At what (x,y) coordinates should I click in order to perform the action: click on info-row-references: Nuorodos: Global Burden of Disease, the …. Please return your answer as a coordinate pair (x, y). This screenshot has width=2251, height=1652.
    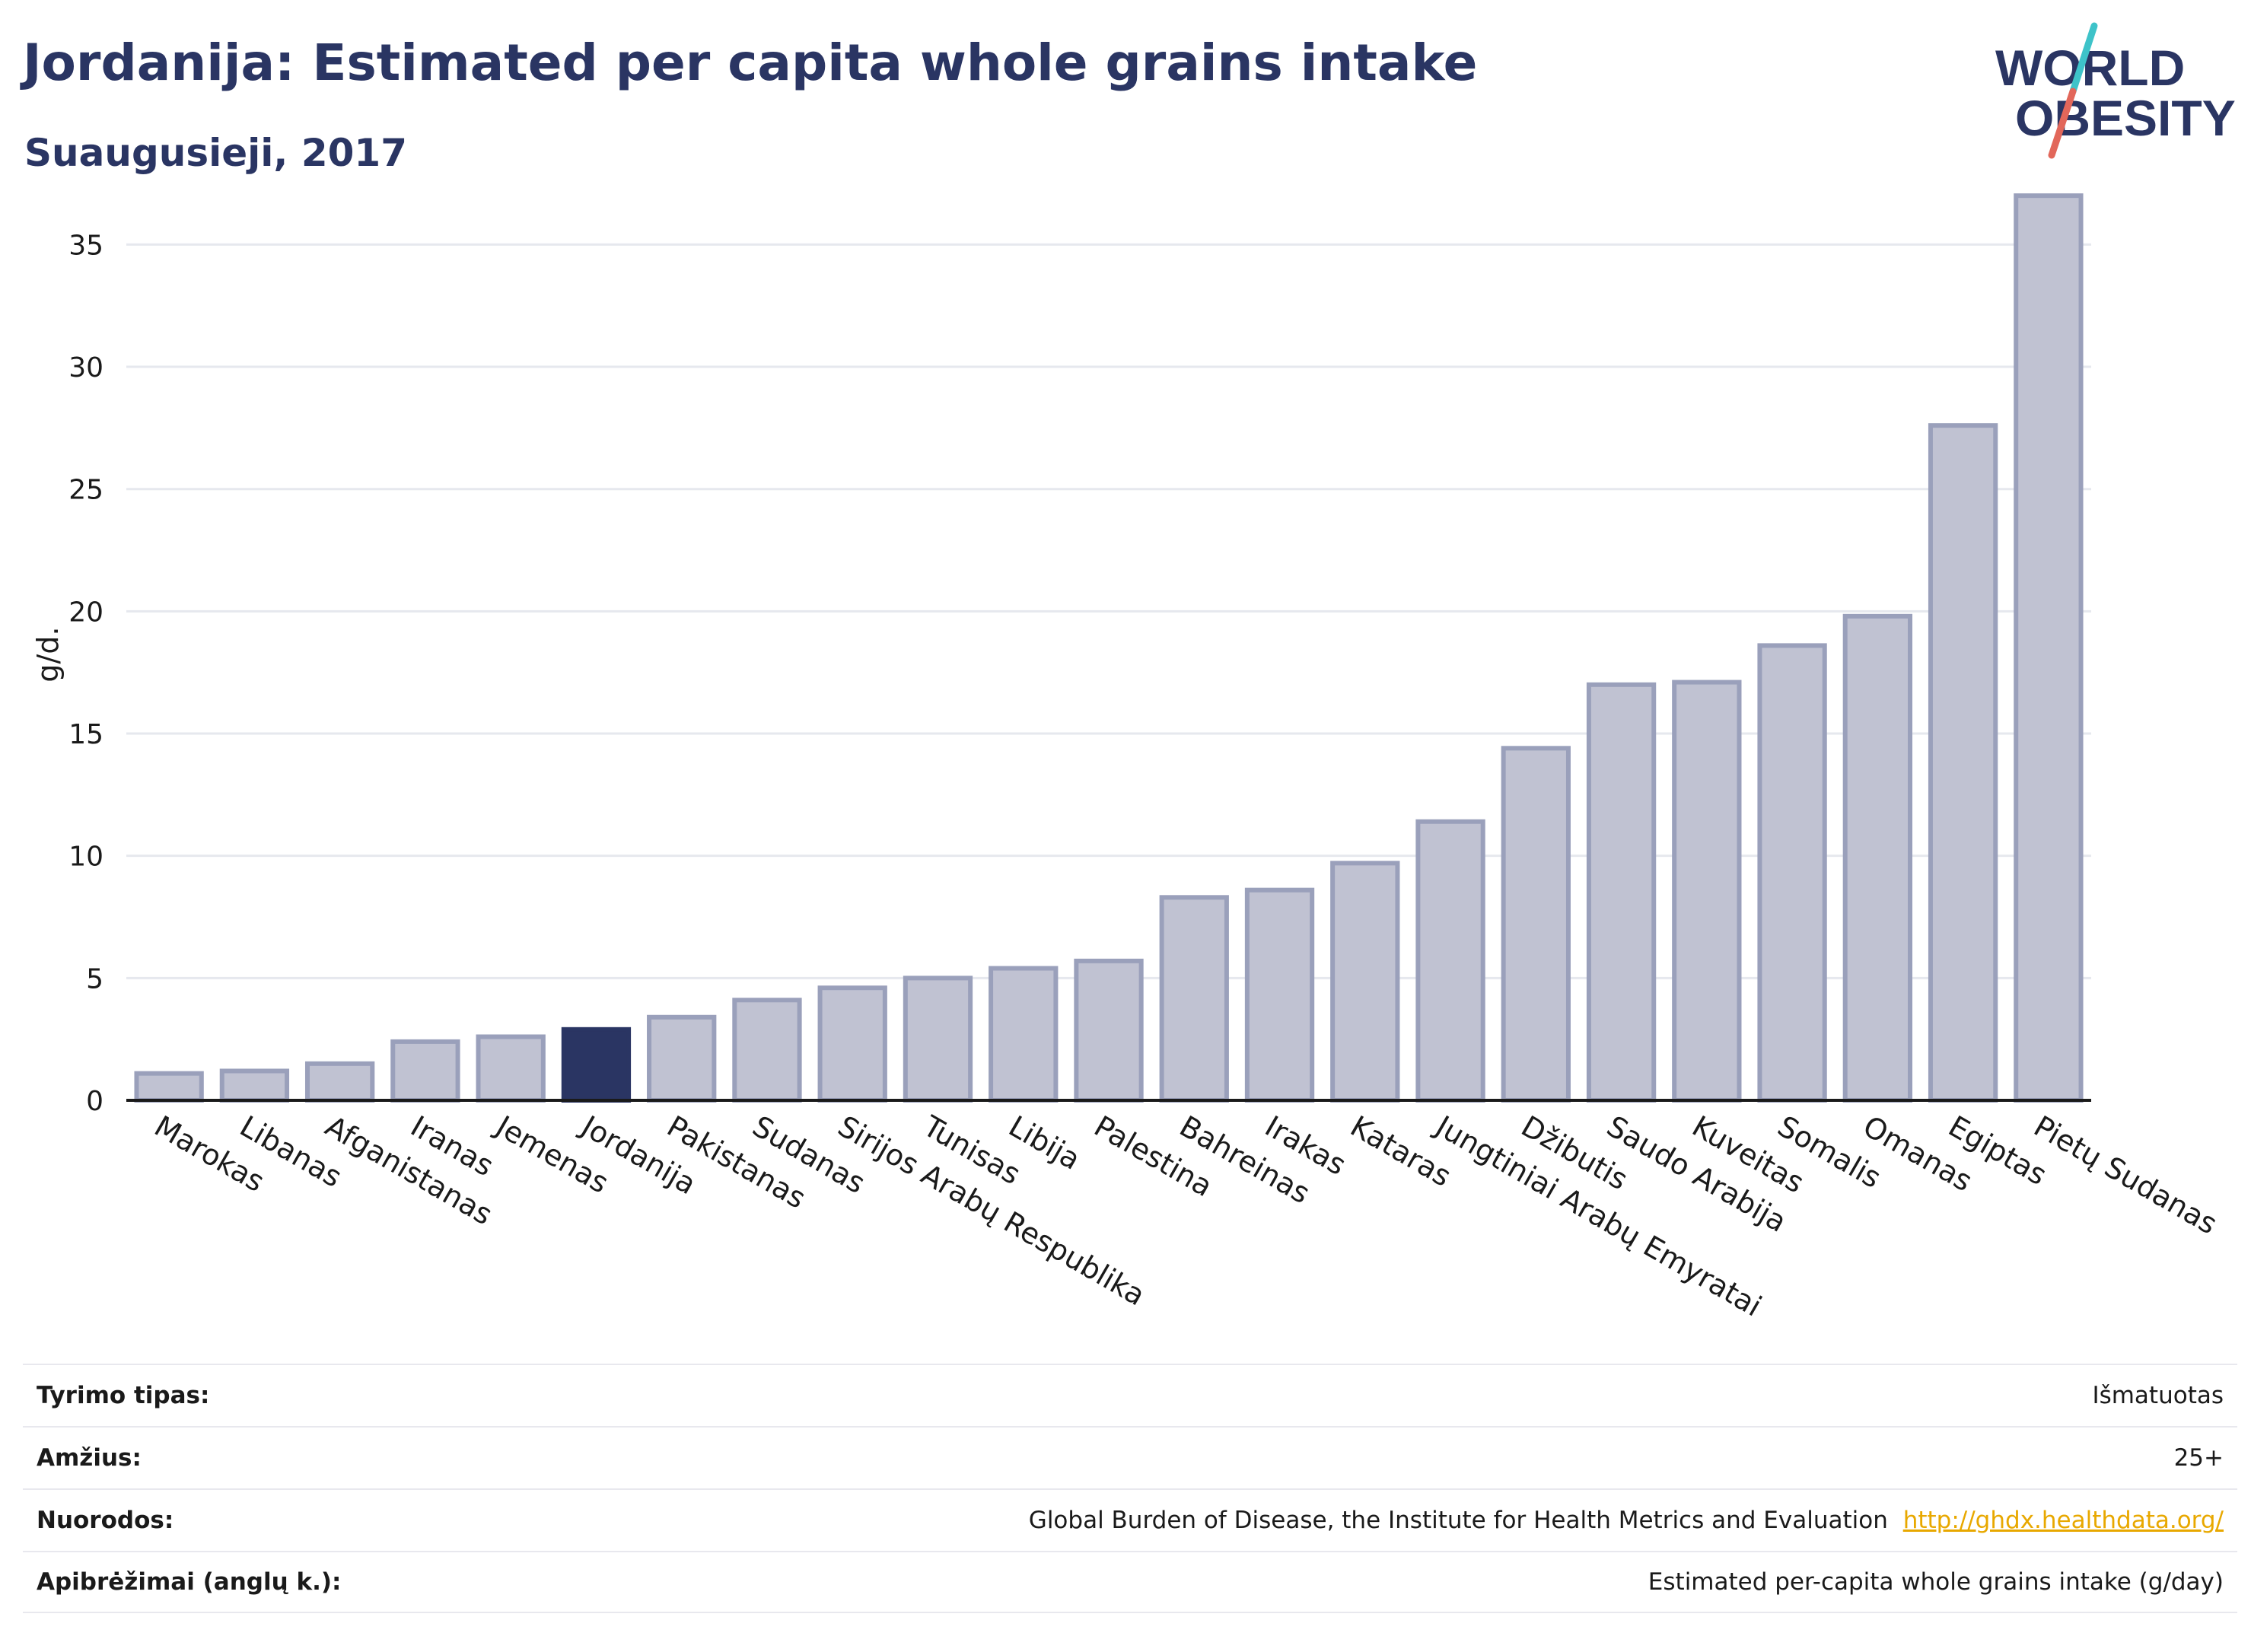
    Looking at the image, I should click on (1130, 1519).